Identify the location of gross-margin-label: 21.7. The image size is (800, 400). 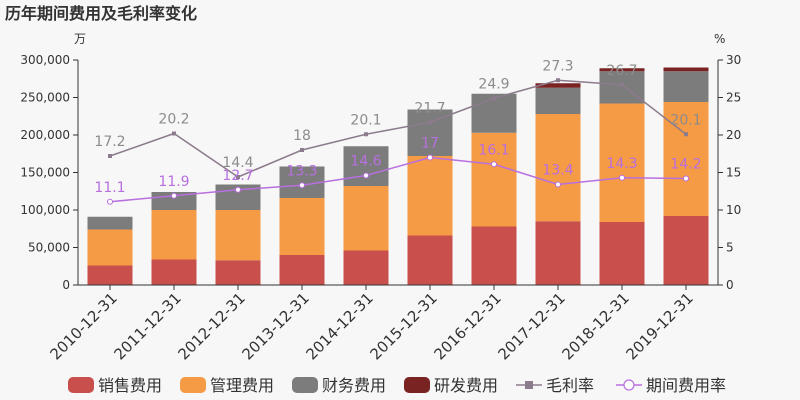
(429, 108).